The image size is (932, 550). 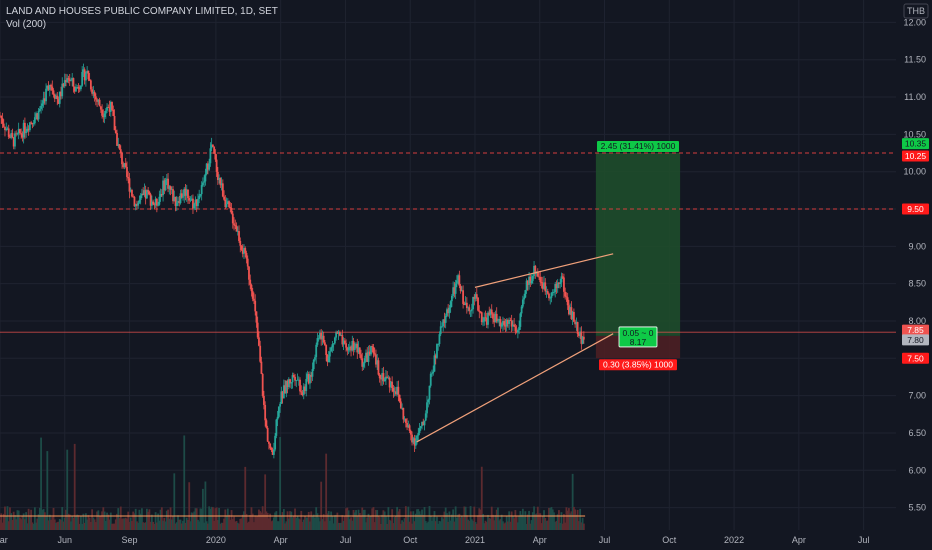 I want to click on volume-bars, so click(x=293, y=482).